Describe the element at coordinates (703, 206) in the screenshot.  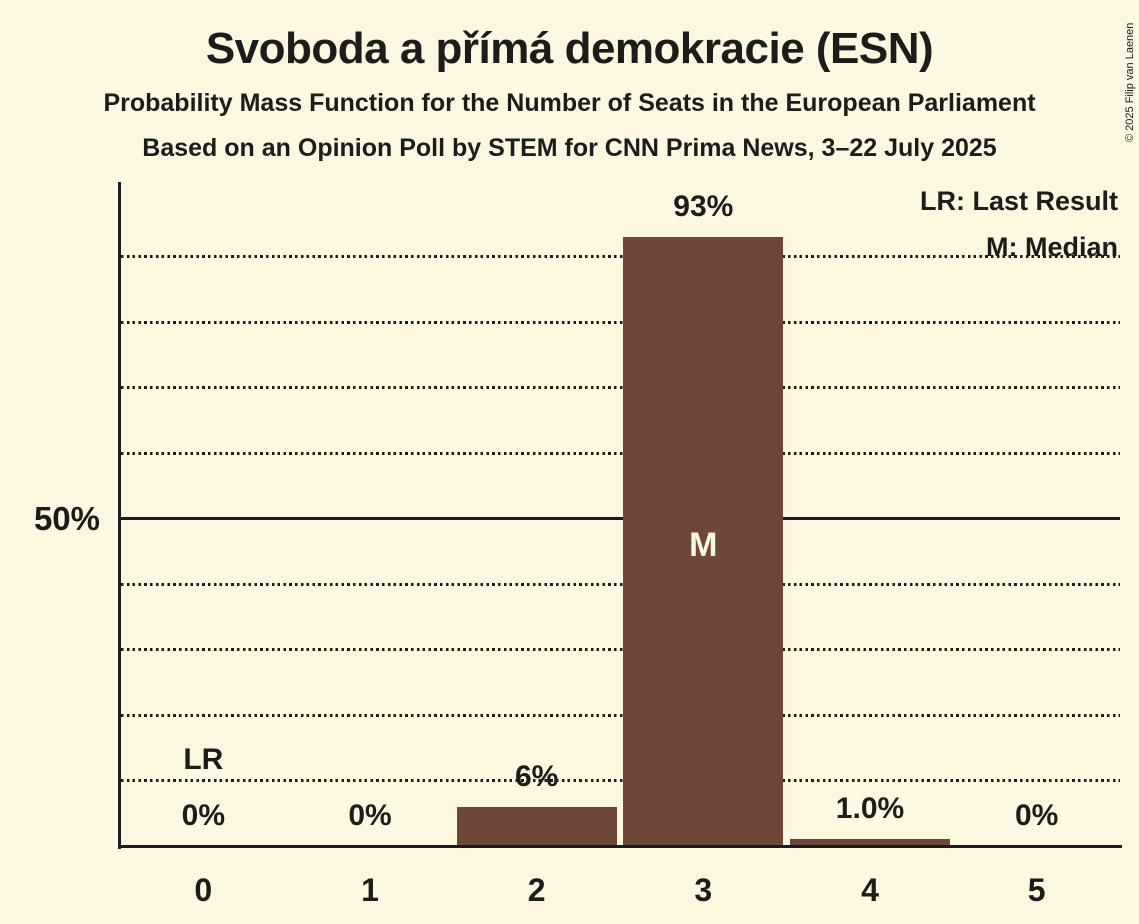
I see `value-label-seats-3: 93%` at that location.